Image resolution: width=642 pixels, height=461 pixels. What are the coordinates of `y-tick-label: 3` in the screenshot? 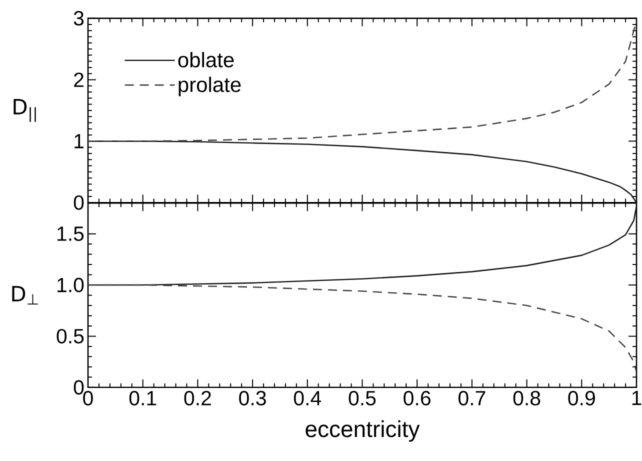 It's located at (79, 18).